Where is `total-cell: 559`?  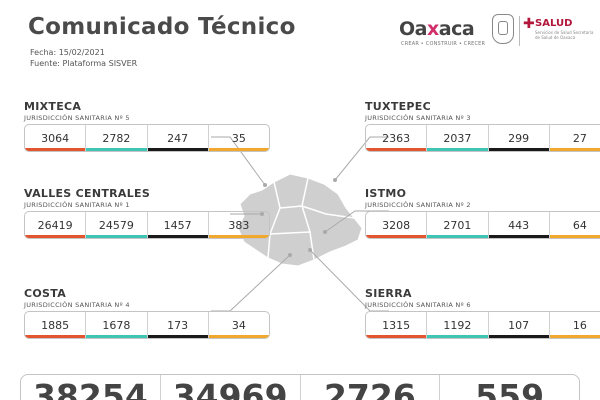 total-cell: 559 is located at coordinates (510, 388).